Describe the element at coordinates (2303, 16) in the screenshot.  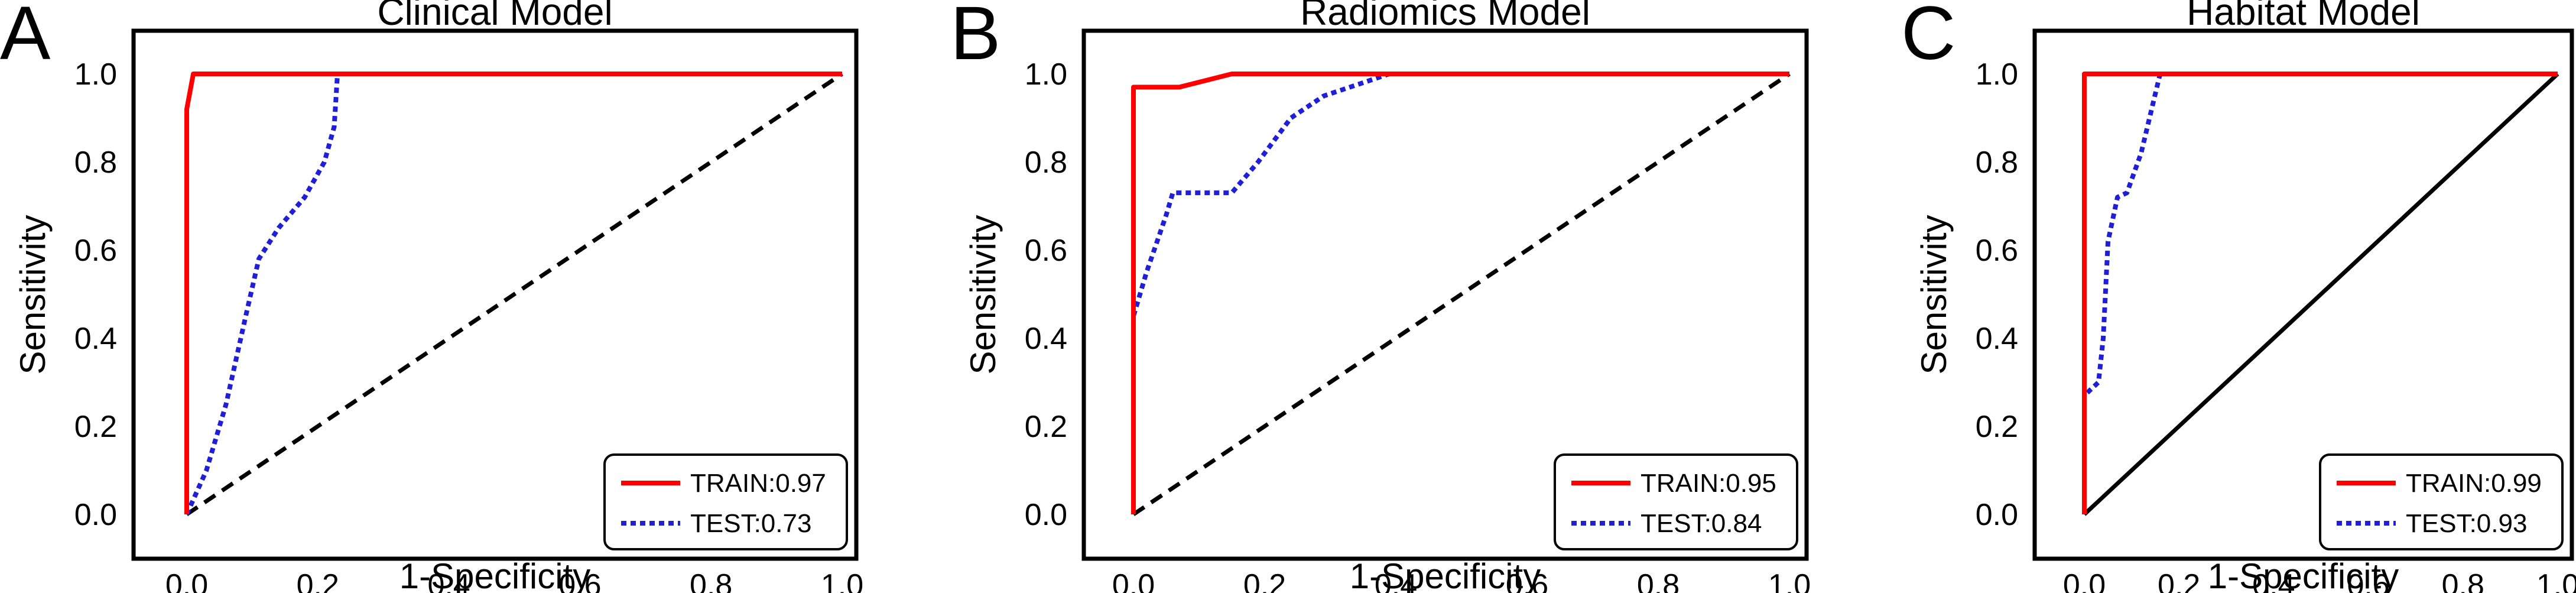
I see `chart-title: Habitat Model` at that location.